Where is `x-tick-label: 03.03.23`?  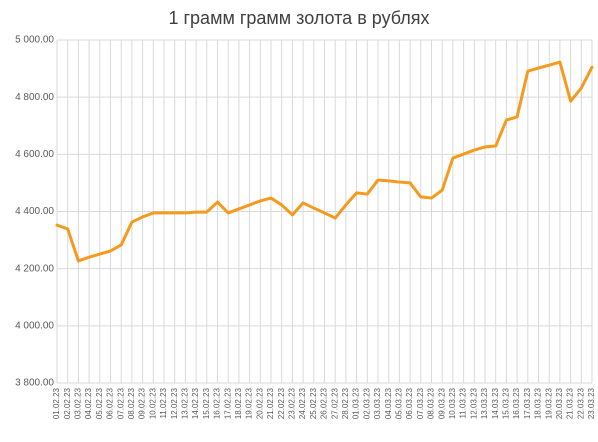
x-tick-label: 03.03.23 is located at coordinates (377, 403).